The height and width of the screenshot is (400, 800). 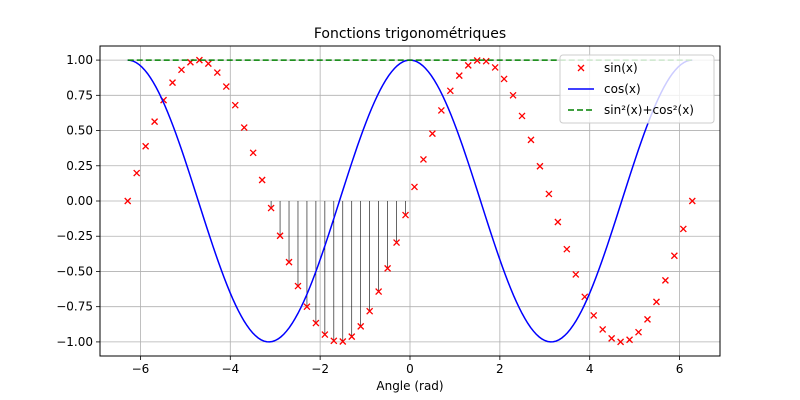 I want to click on y-tick-label: 0.25, so click(x=79, y=166).